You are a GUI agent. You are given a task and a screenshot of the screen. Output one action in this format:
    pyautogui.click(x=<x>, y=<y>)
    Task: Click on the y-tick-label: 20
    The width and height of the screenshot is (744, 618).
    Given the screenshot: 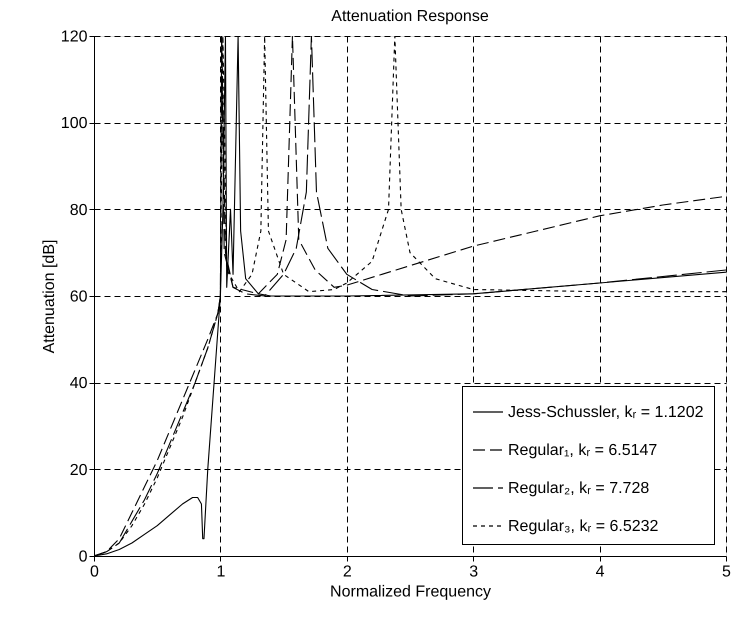 What is the action you would take?
    pyautogui.click(x=79, y=470)
    